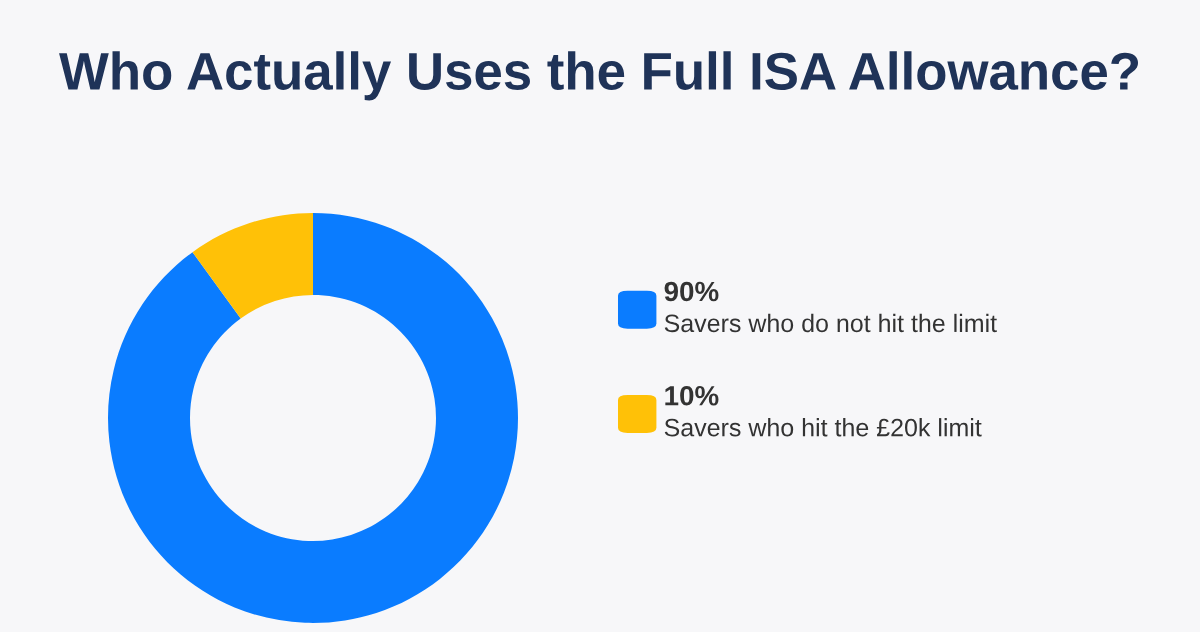  I want to click on legend-label: Savers who do not hit the limit, so click(830, 323).